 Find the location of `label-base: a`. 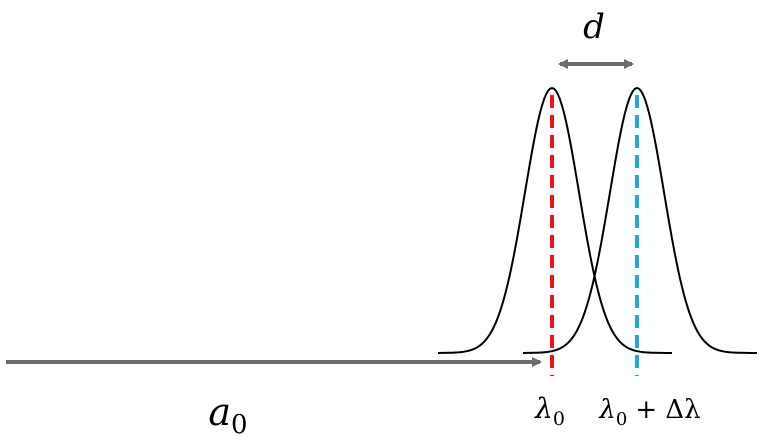

label-base: a is located at coordinates (219, 412).